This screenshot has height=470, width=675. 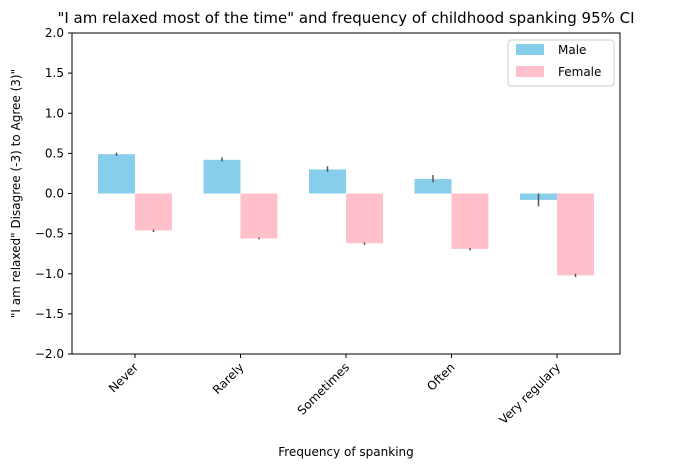 What do you see at coordinates (54, 33) in the screenshot?
I see `y-tick-label-8: 2.0` at bounding box center [54, 33].